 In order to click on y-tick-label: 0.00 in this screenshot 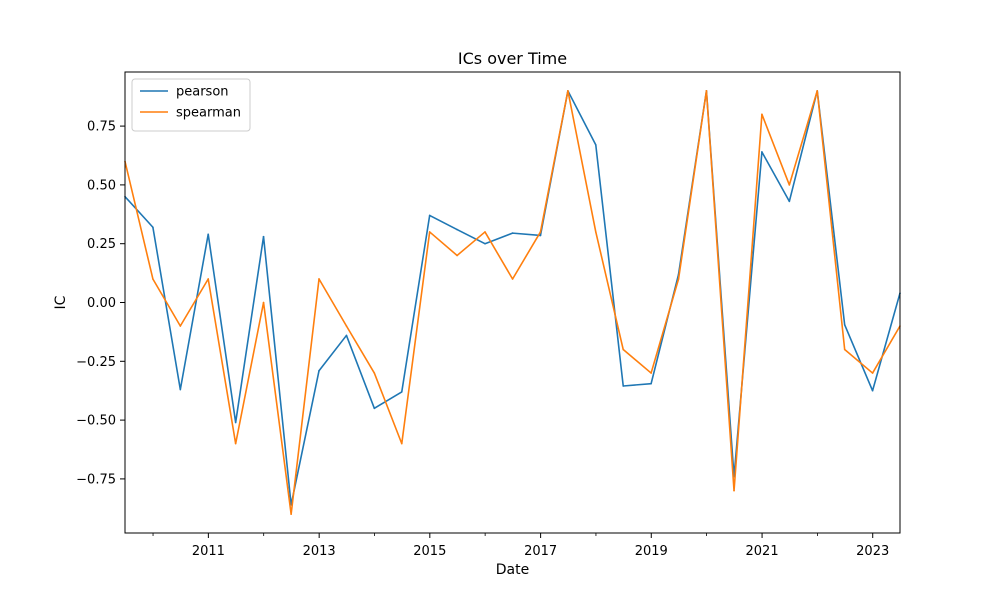, I will do `click(101, 303)`.